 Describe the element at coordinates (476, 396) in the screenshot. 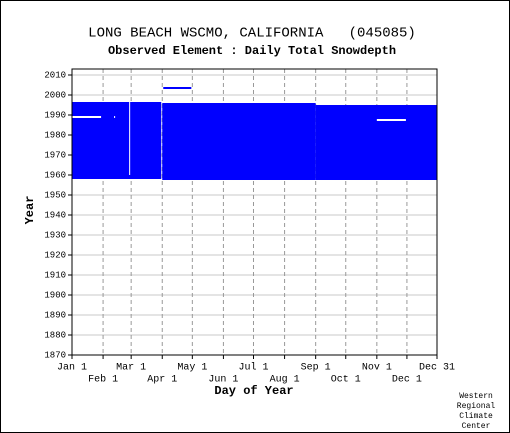

I see `credit-line: Western` at that location.